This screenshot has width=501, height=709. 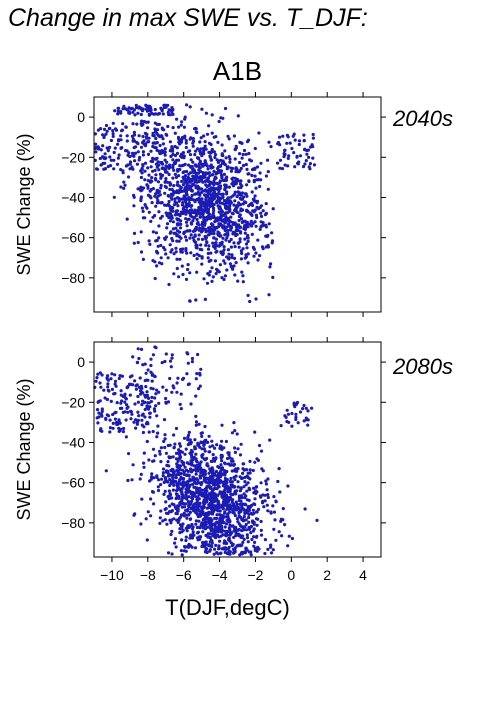 I want to click on y-tick-label: 0, so click(x=81, y=117).